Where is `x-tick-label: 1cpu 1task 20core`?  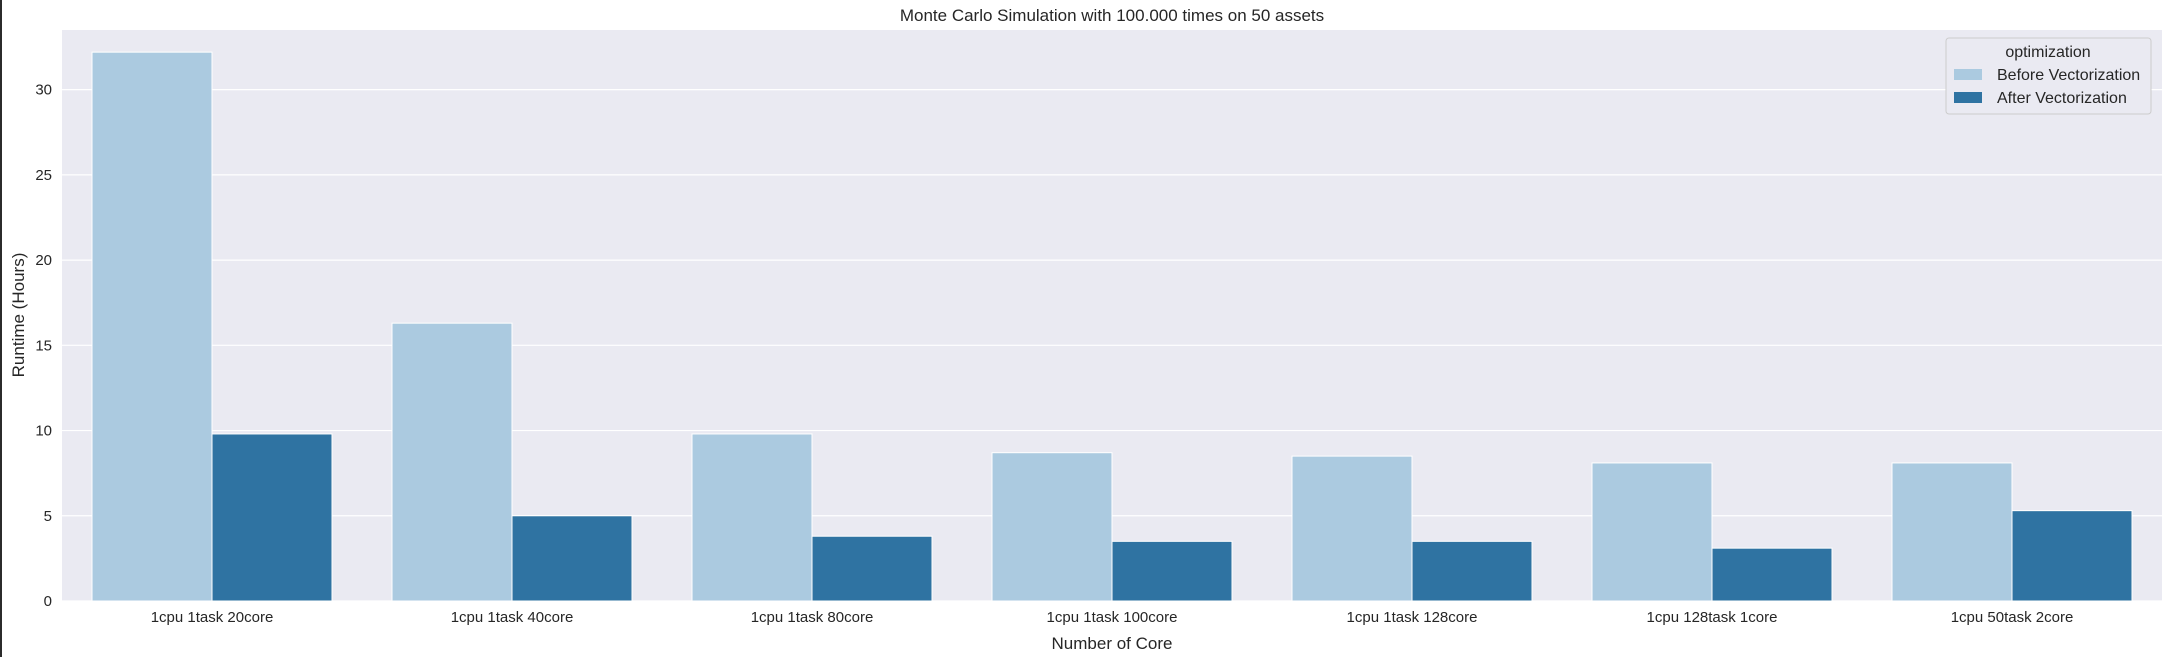
x-tick-label: 1cpu 1task 20core is located at coordinates (212, 617).